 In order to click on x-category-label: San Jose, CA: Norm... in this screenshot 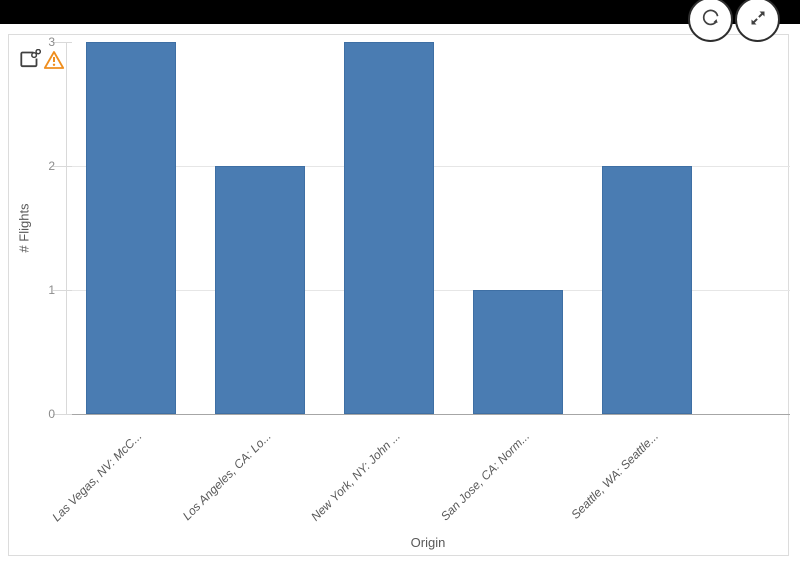, I will do `click(484, 476)`.